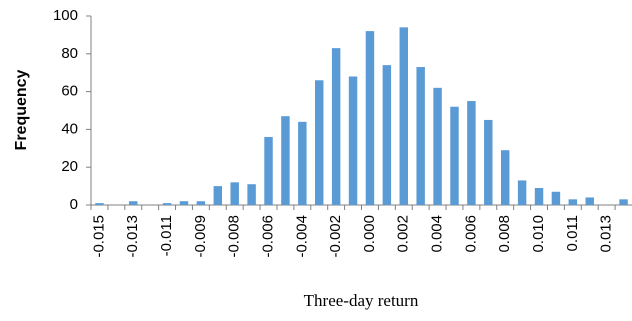 The width and height of the screenshot is (632, 321). What do you see at coordinates (69, 166) in the screenshot?
I see `y-tick-label: 20` at bounding box center [69, 166].